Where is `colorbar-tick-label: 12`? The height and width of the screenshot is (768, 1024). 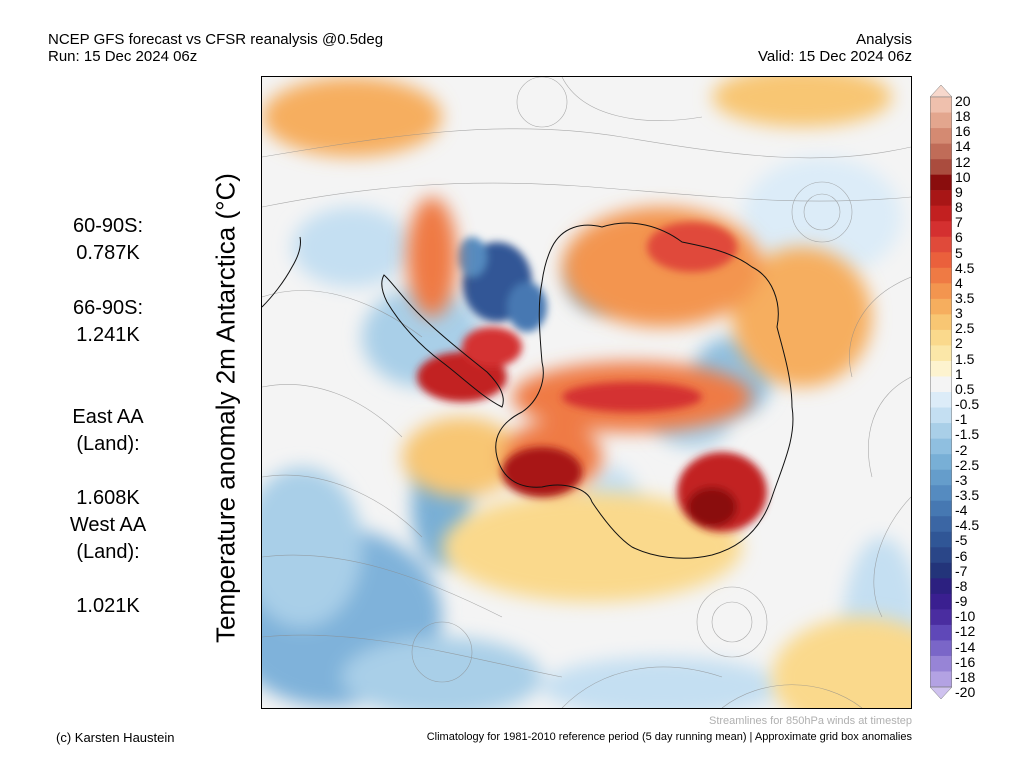 colorbar-tick-label: 12 is located at coordinates (963, 161).